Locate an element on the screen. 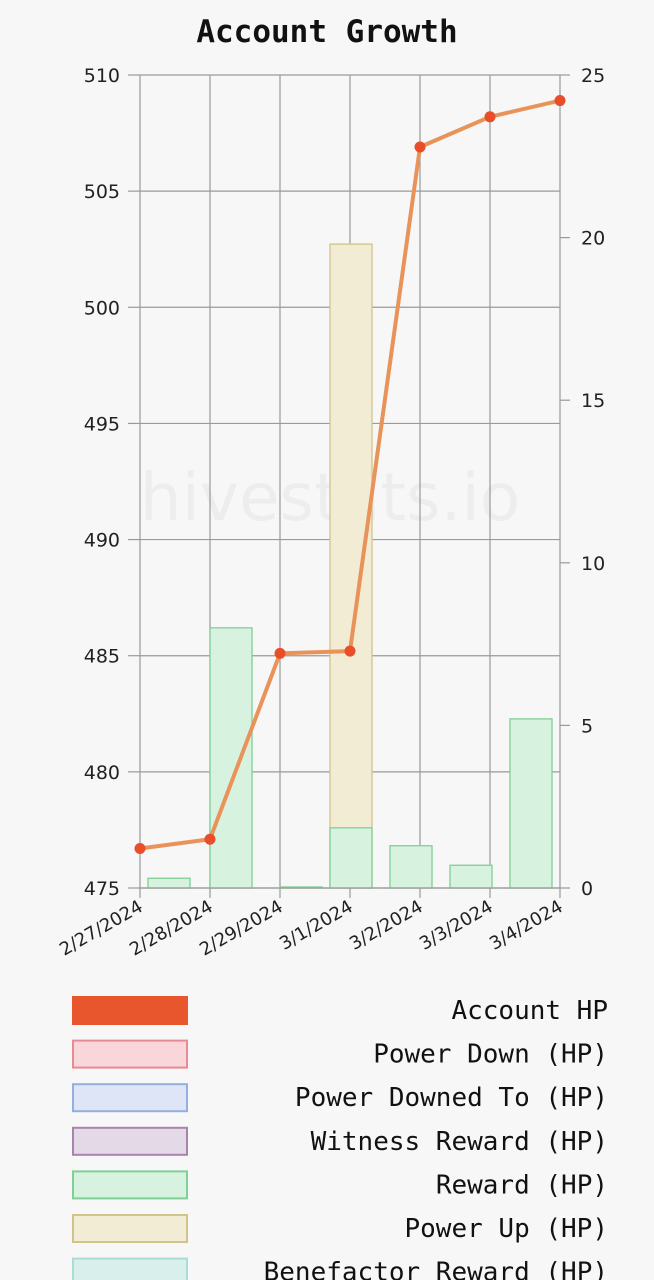  legend-label: Power Up (HP) is located at coordinates (507, 1229).